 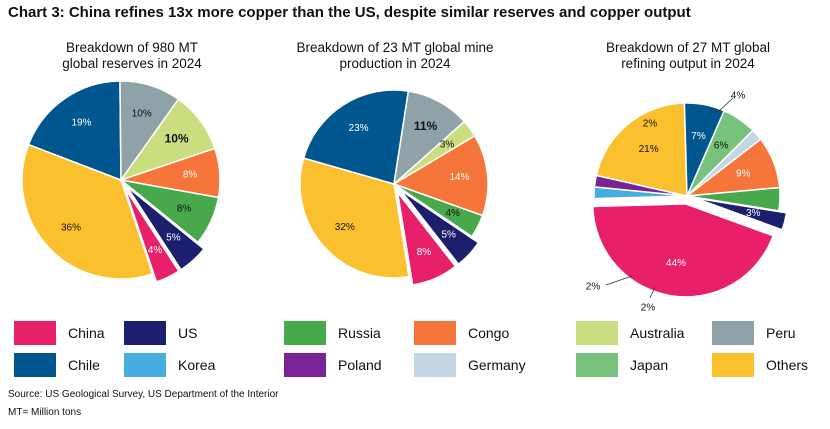 I want to click on slice-label-australia: 10%, so click(x=177, y=139).